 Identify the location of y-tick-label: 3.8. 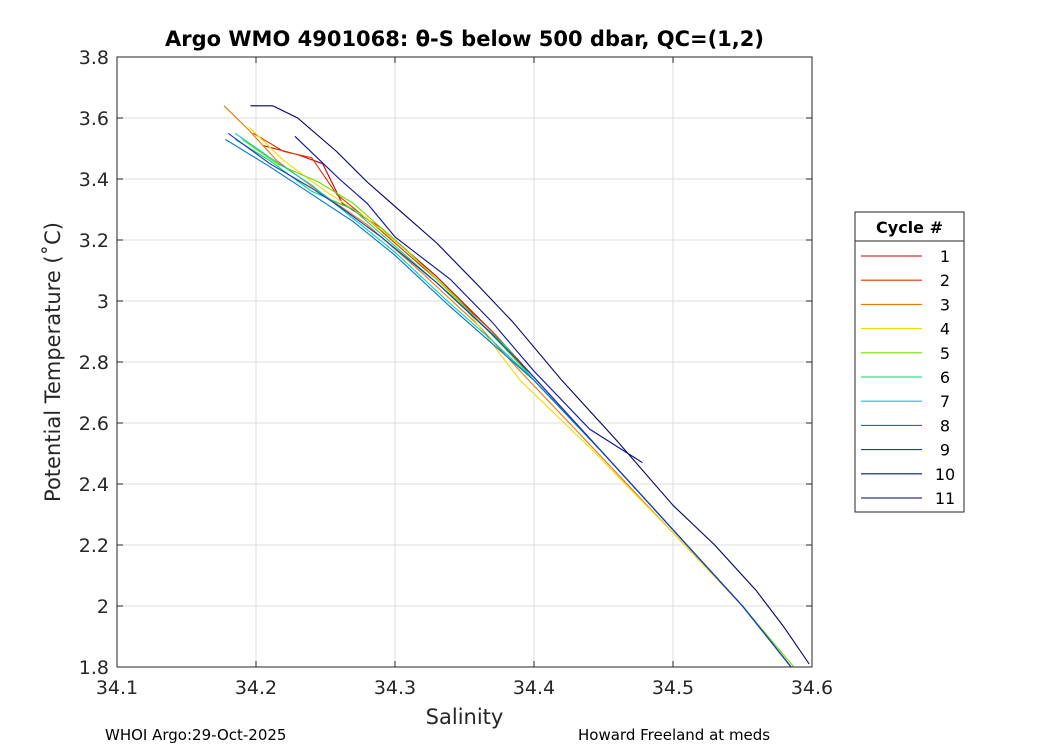
(94, 58).